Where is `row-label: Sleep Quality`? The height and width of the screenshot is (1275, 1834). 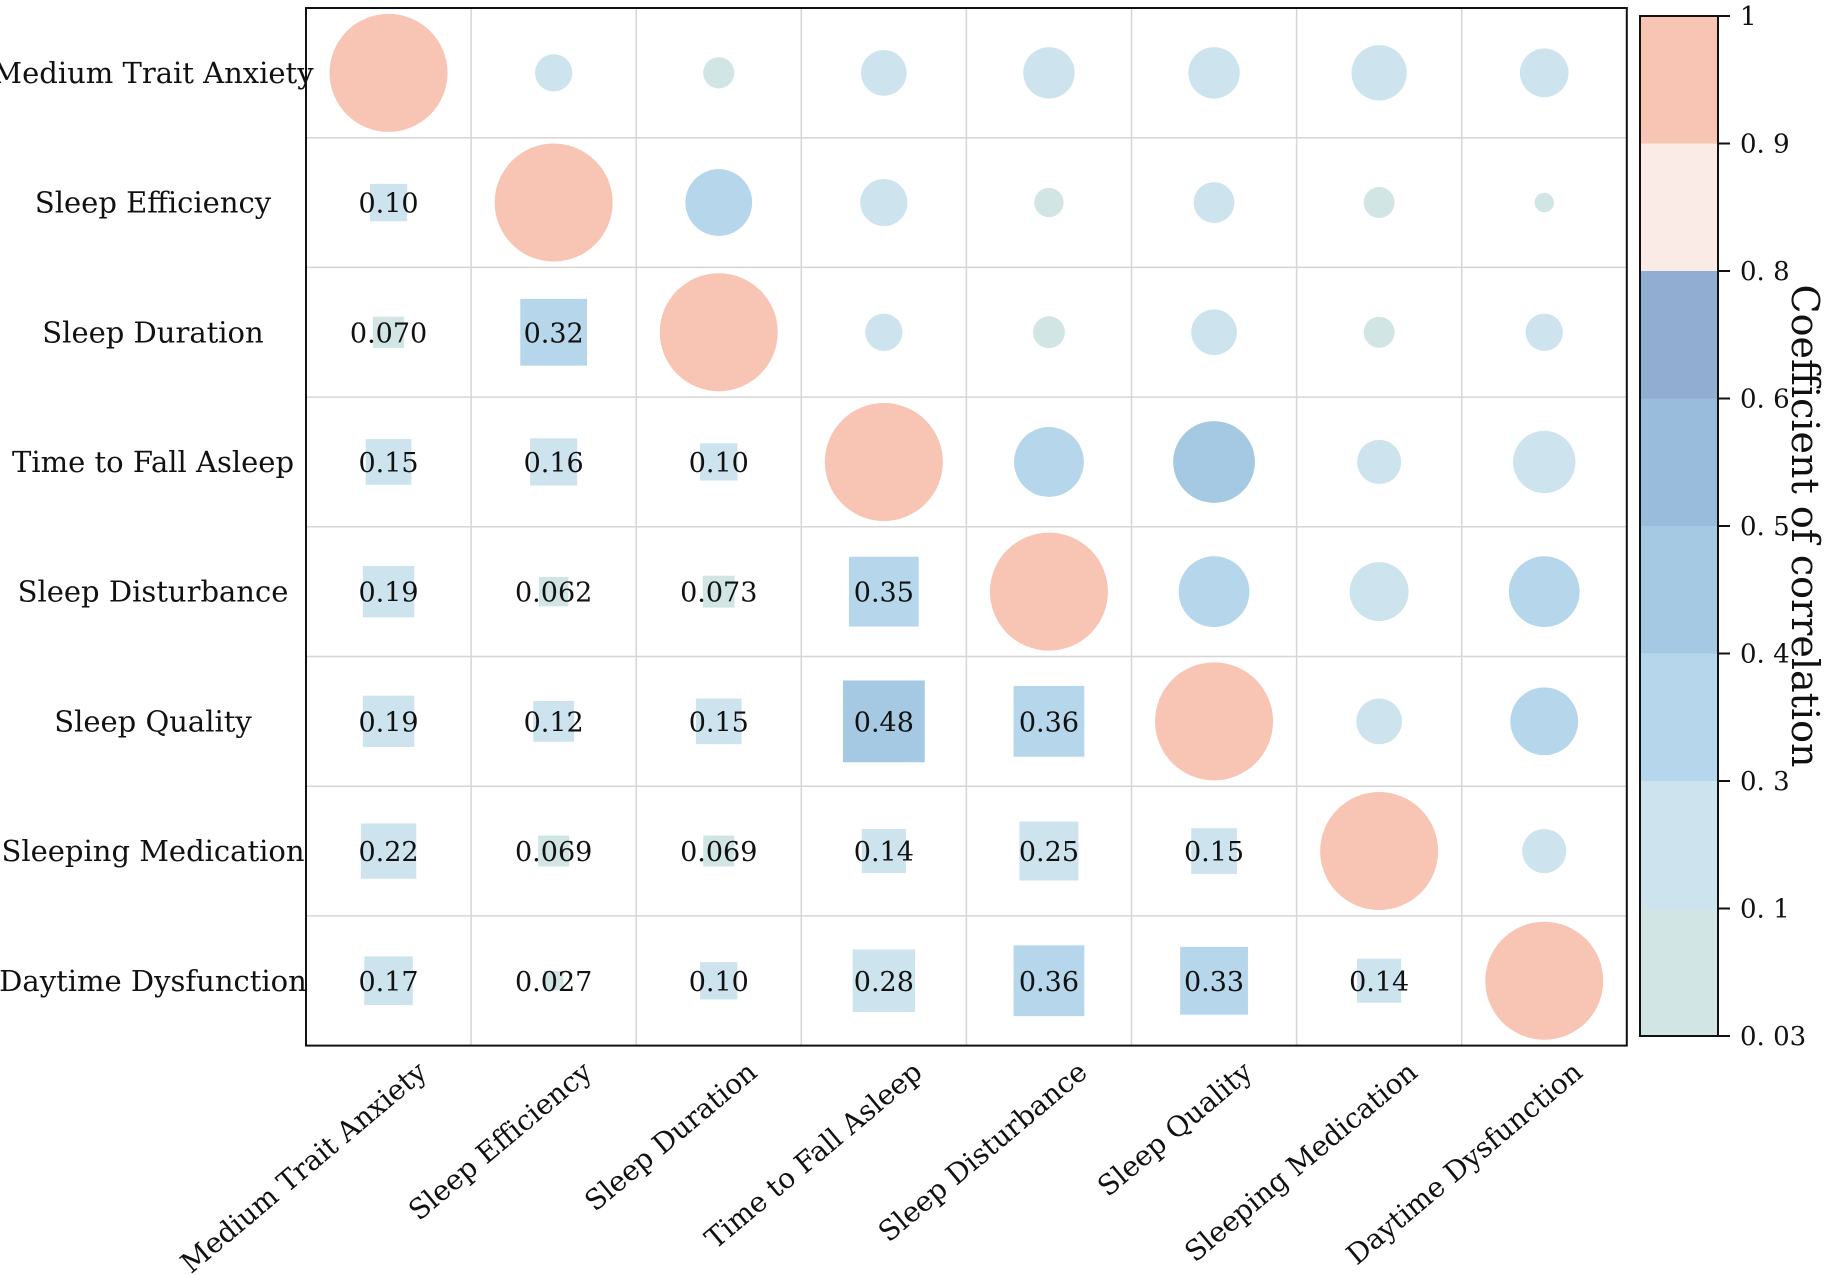
row-label: Sleep Quality is located at coordinates (153, 721).